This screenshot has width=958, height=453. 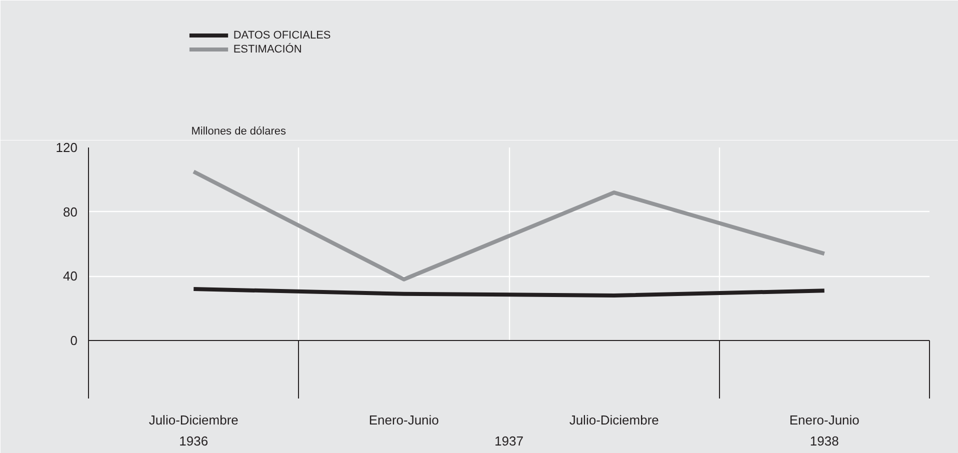 What do you see at coordinates (824, 441) in the screenshot?
I see `text: 1938` at bounding box center [824, 441].